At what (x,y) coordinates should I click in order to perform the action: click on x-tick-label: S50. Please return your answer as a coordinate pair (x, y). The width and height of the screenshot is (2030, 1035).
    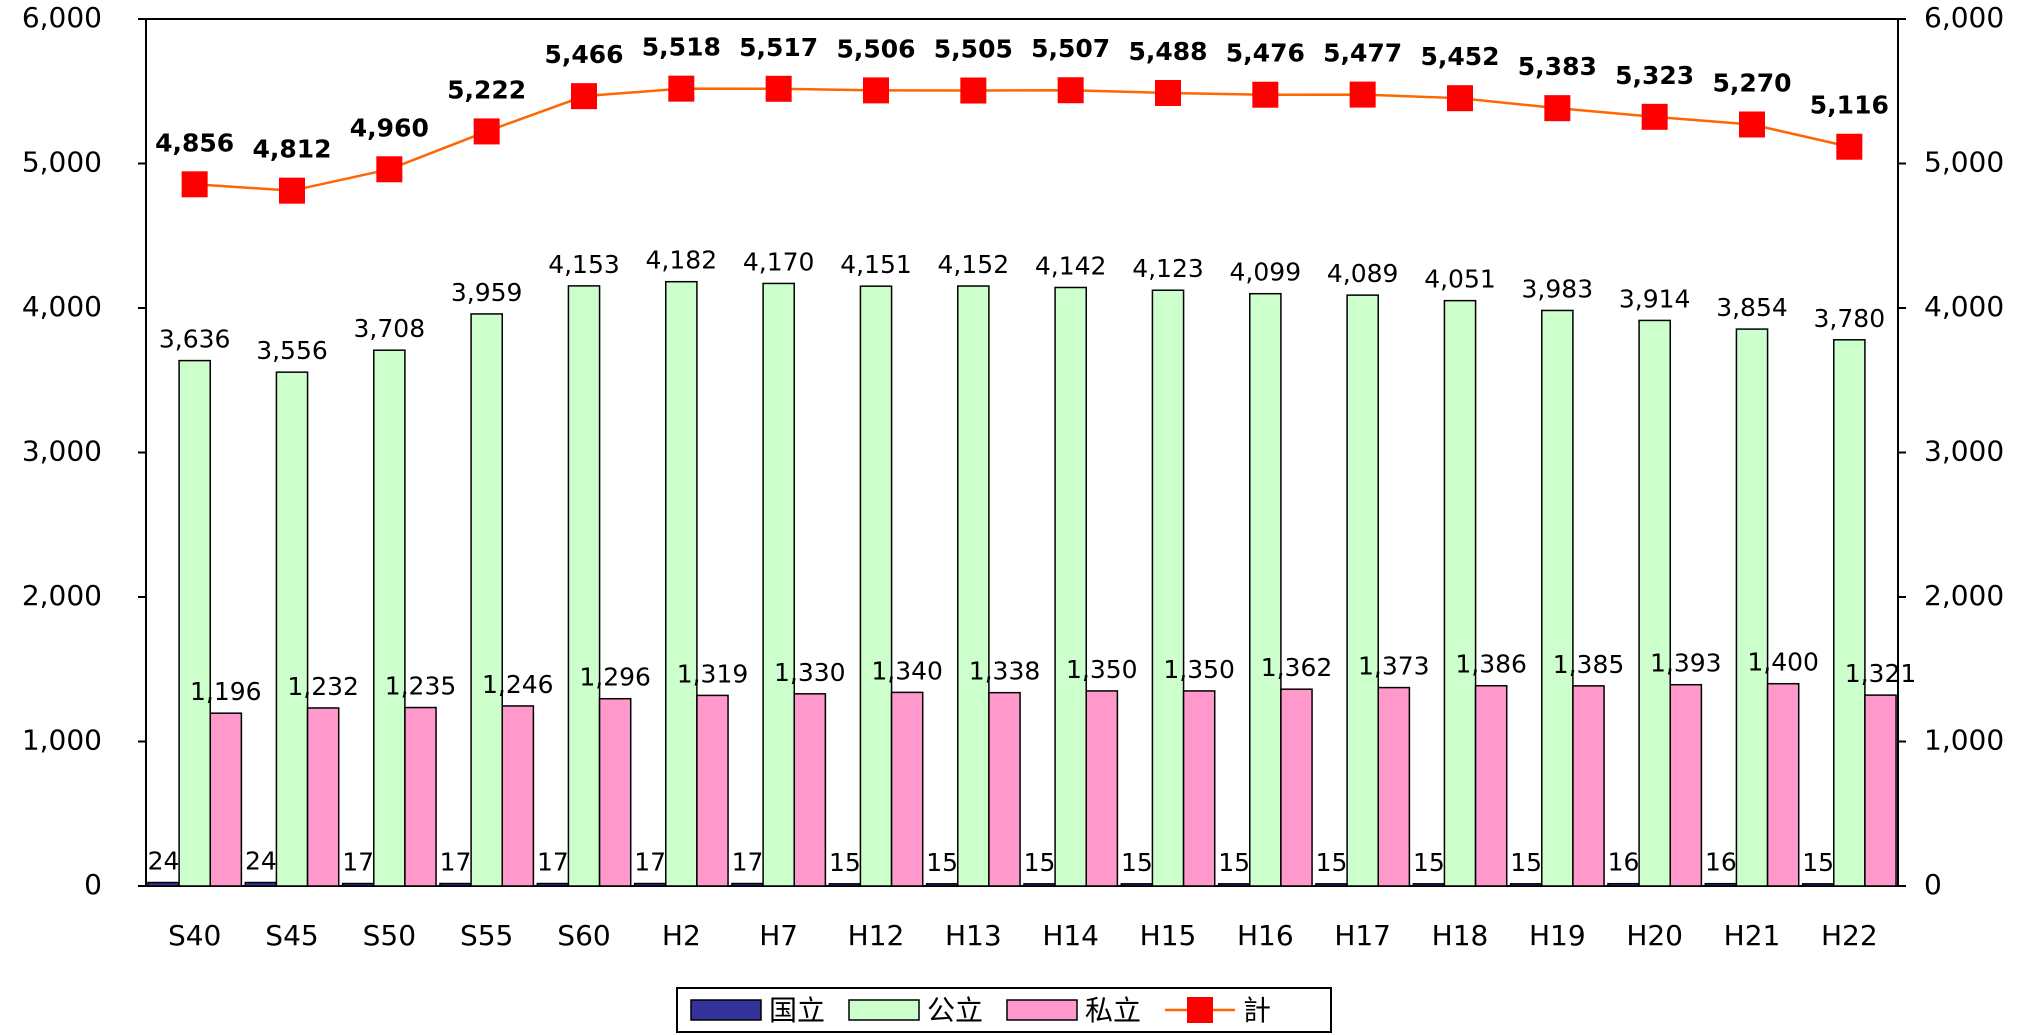
    Looking at the image, I should click on (389, 935).